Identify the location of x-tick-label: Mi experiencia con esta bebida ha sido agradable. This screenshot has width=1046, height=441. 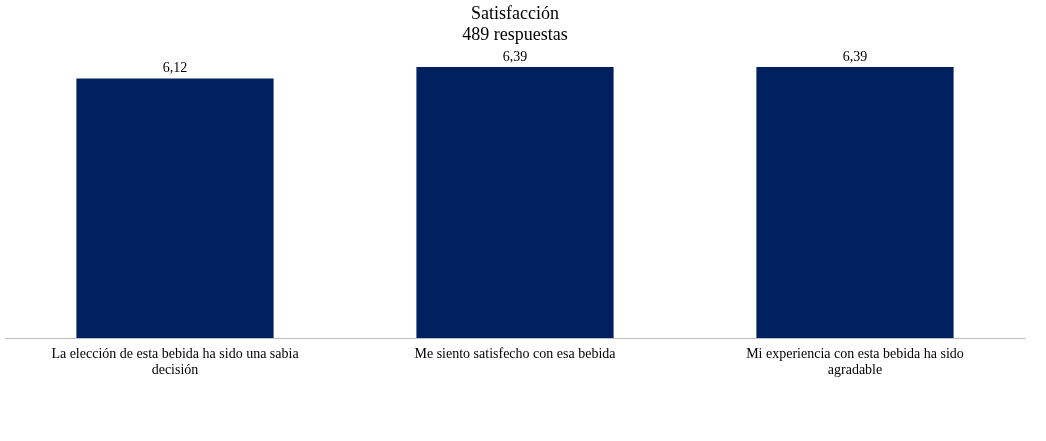
(855, 361).